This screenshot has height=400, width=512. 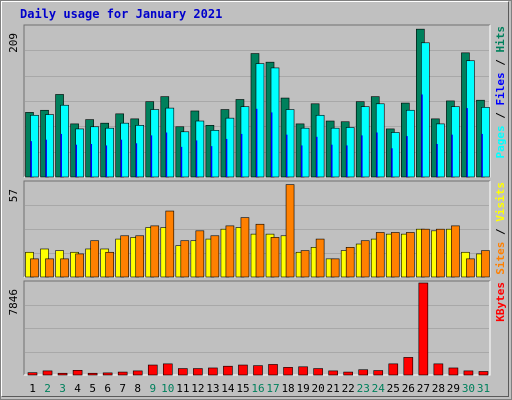 I want to click on kbytes-panel-legend-kbytes: KBytes, so click(x=500, y=302).